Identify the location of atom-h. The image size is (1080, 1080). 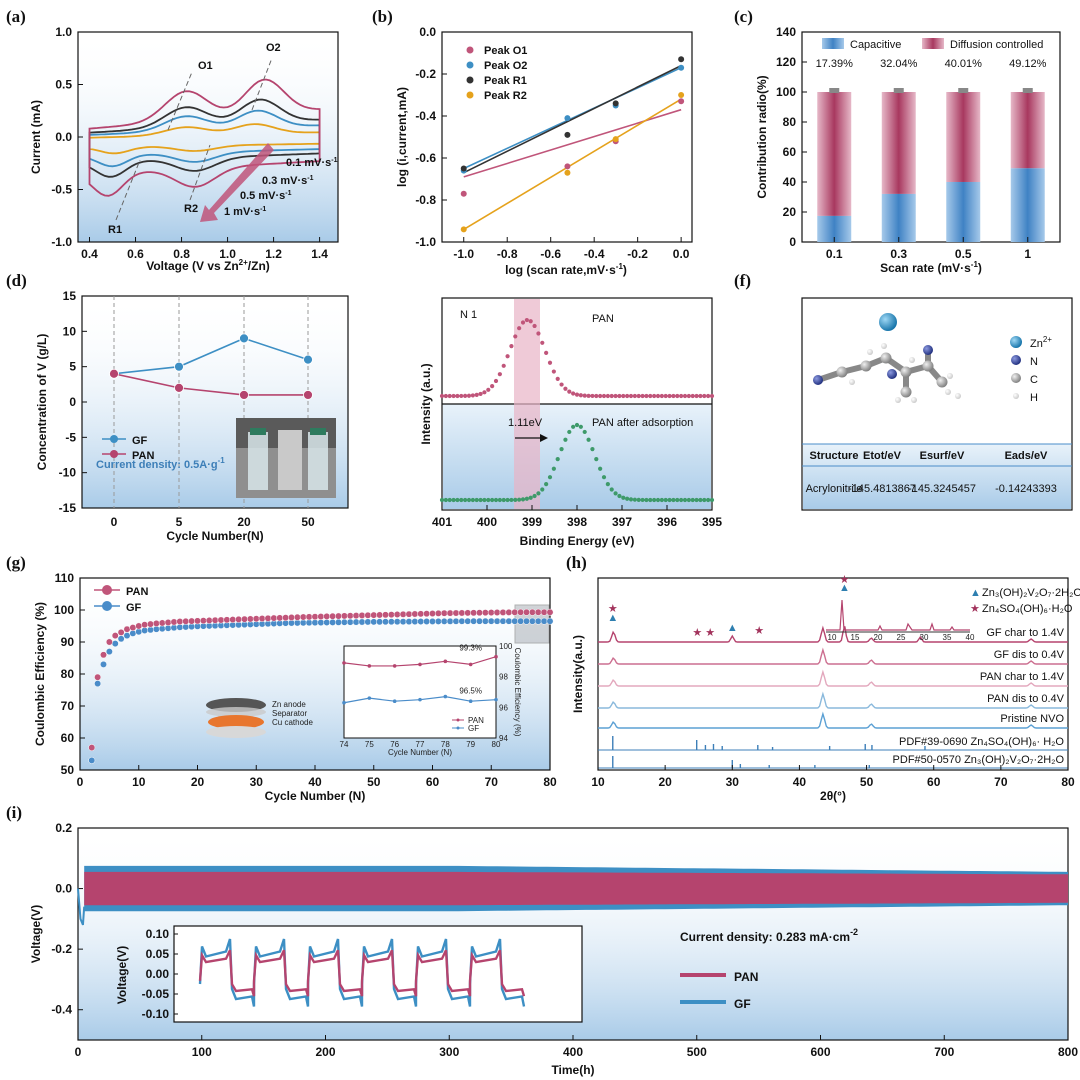
(898, 400).